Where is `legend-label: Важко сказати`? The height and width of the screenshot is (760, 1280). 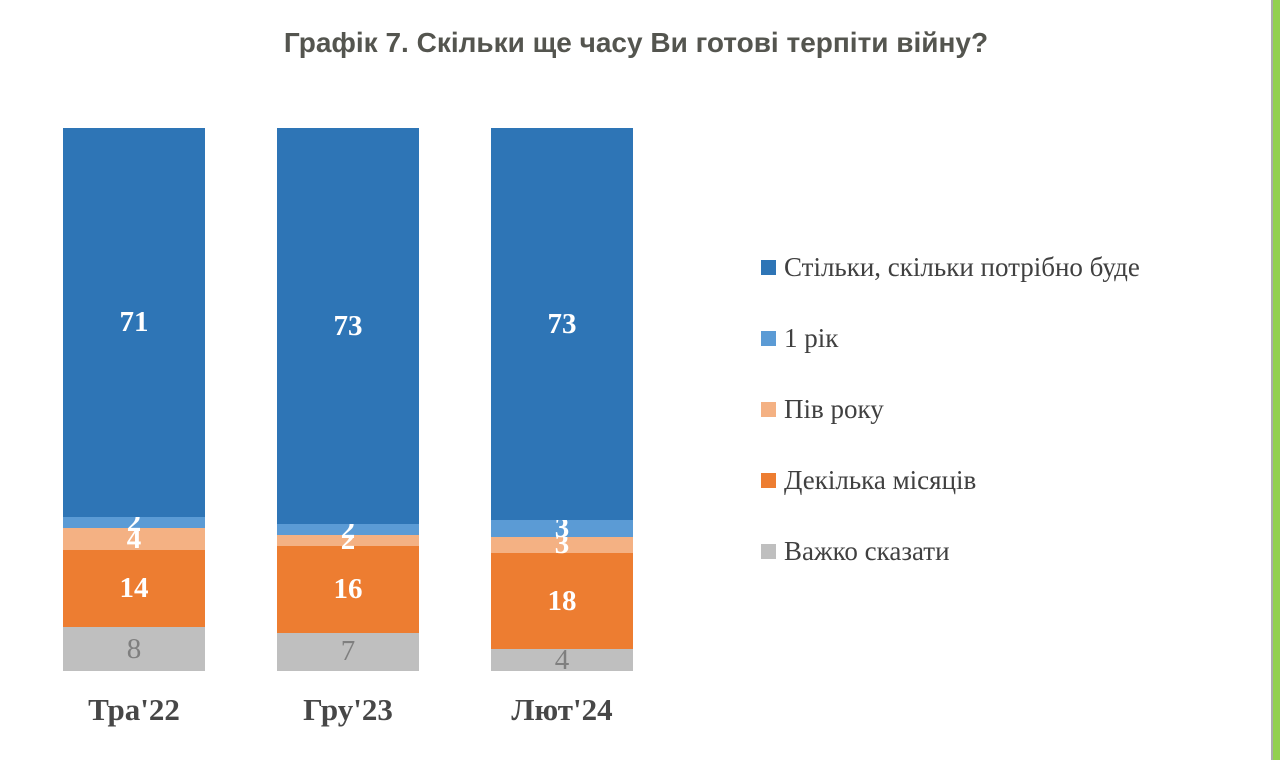
legend-label: Важко сказати is located at coordinates (867, 551).